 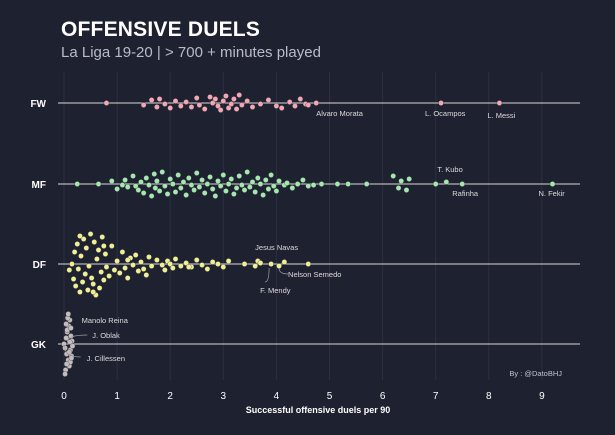 What do you see at coordinates (445, 113) in the screenshot?
I see `point-annotation: L. Ocampos` at bounding box center [445, 113].